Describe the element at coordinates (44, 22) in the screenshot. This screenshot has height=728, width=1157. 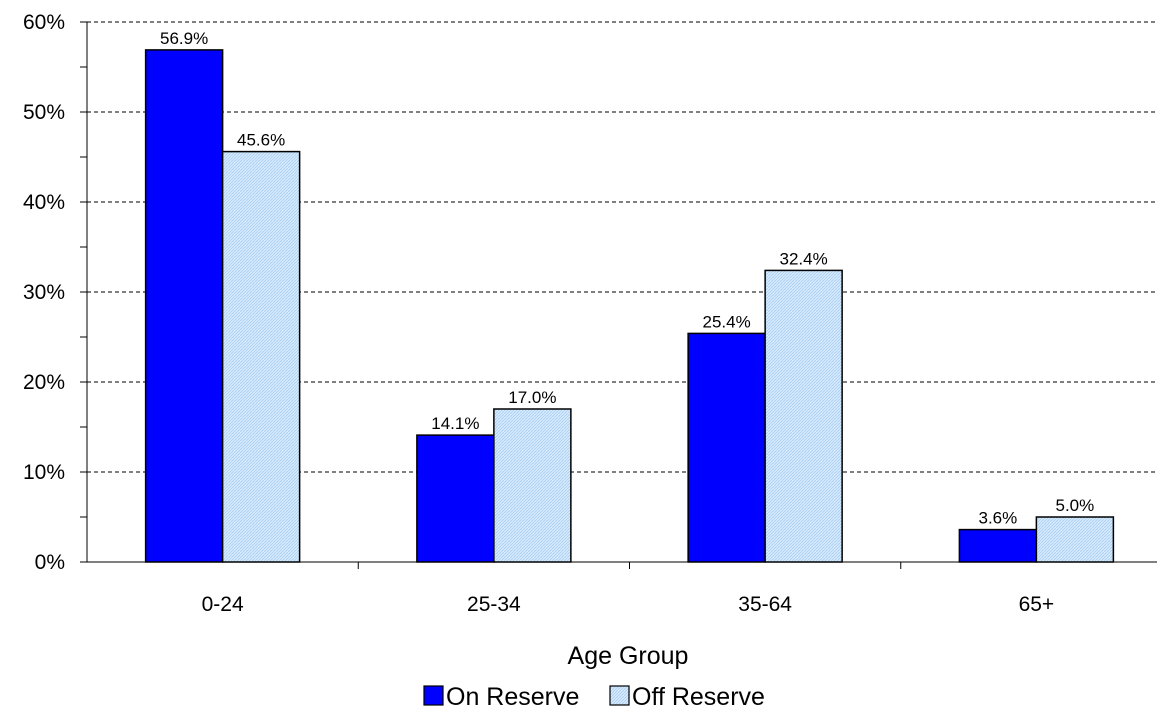
I see `y-tick-label: 60%` at that location.